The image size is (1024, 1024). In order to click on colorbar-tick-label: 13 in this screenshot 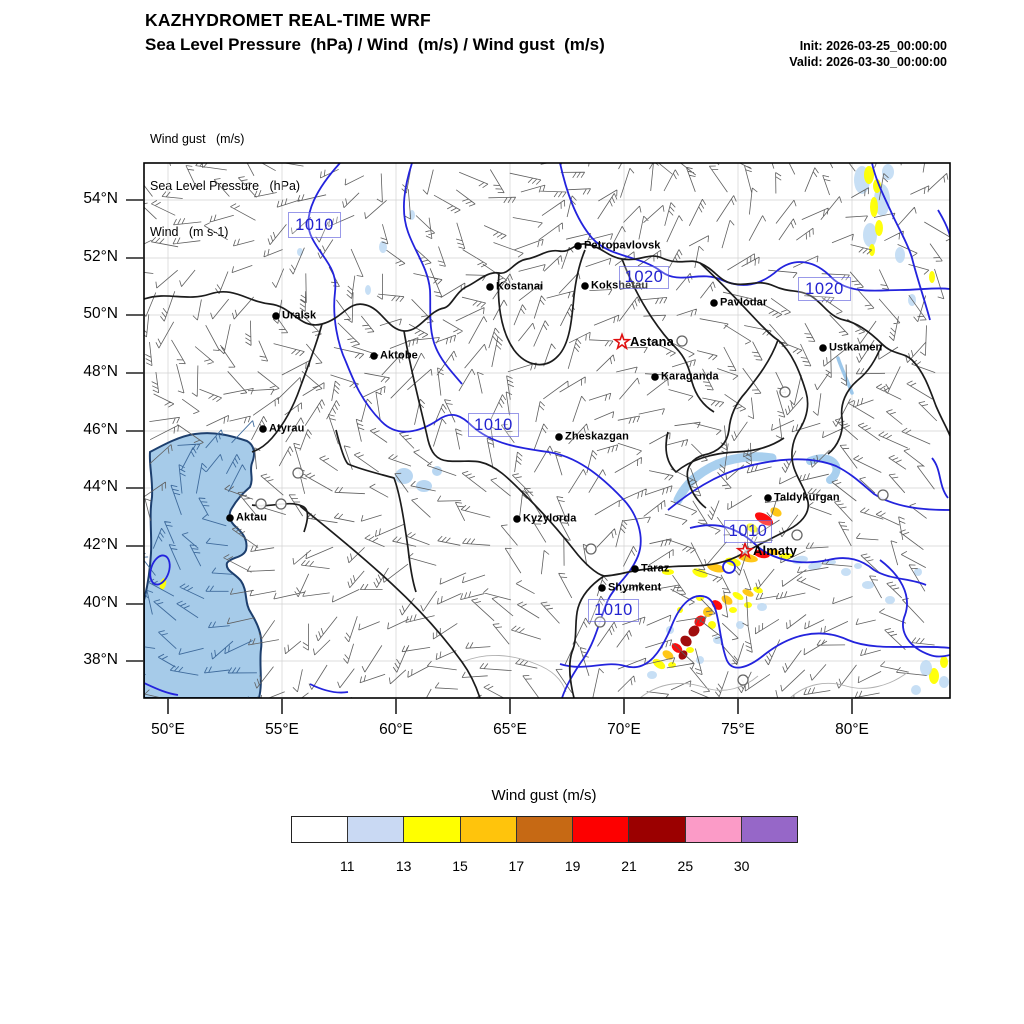, I will do `click(403, 866)`.